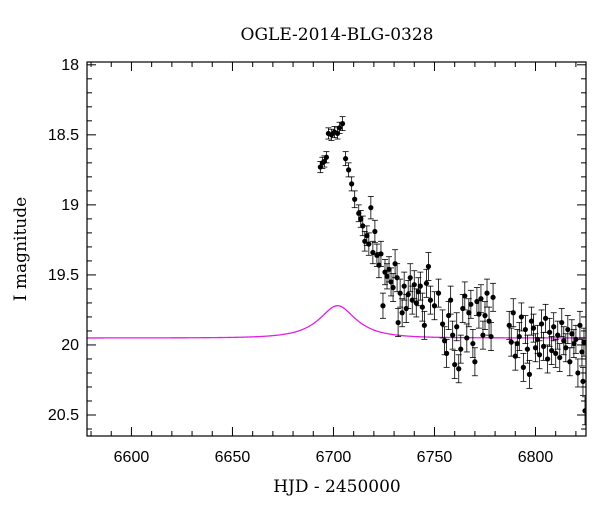 The height and width of the screenshot is (512, 600). I want to click on x-tick-label: 6800, so click(536, 457).